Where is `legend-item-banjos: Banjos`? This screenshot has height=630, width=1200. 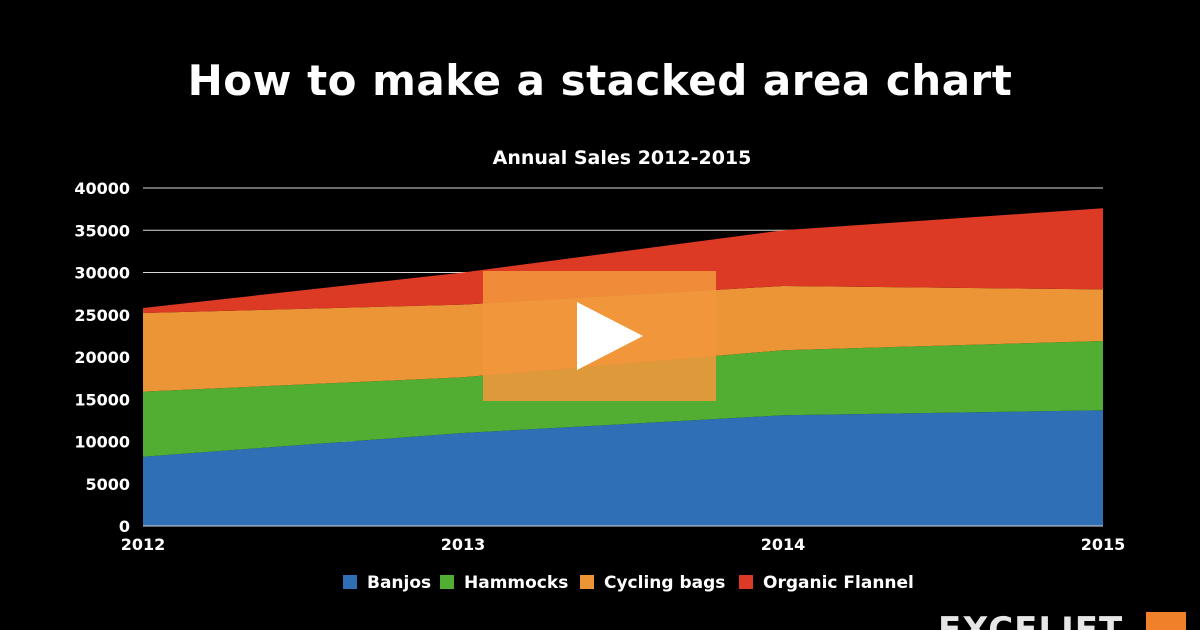 legend-item-banjos: Banjos is located at coordinates (387, 583).